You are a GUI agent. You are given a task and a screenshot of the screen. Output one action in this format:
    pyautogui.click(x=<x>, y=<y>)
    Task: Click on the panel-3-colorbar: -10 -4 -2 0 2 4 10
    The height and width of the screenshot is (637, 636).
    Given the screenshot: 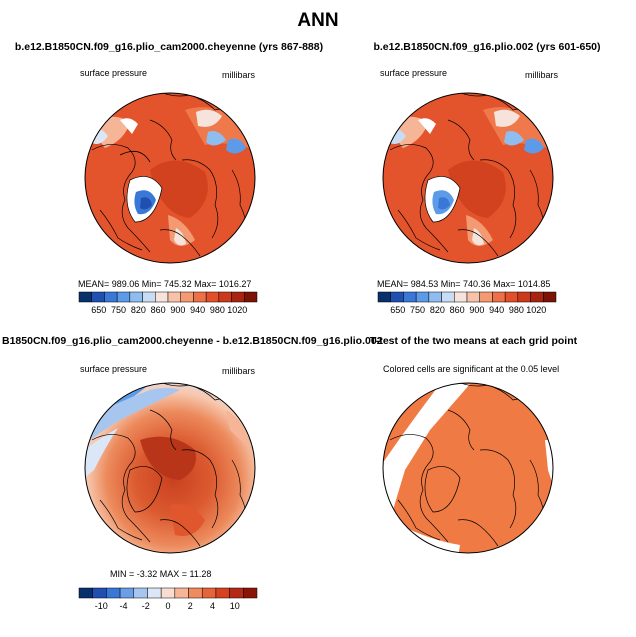 What is the action you would take?
    pyautogui.click(x=168, y=599)
    